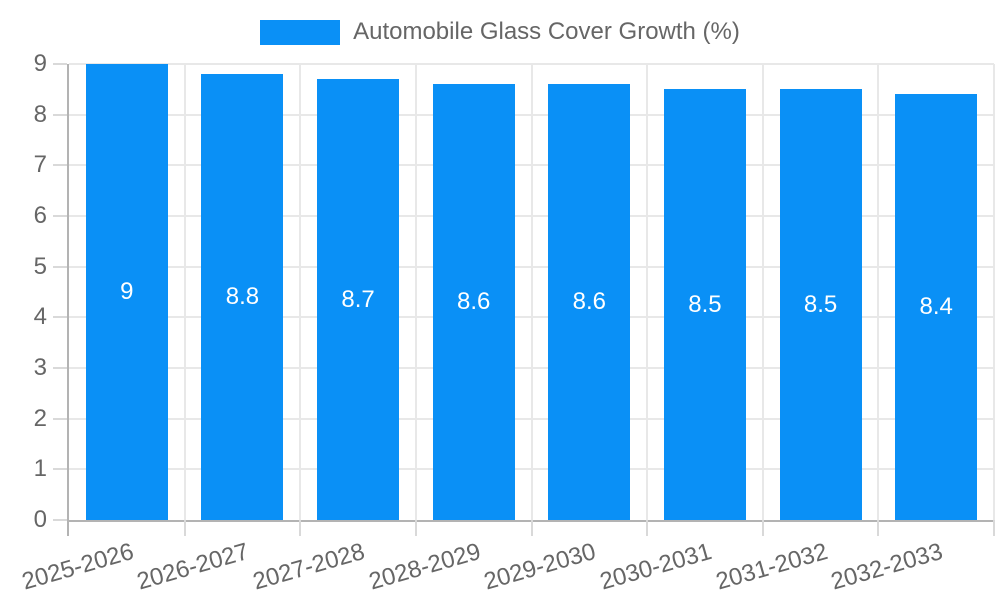  I want to click on legend-label: Automobile Glass Cover Growth (%), so click(546, 31).